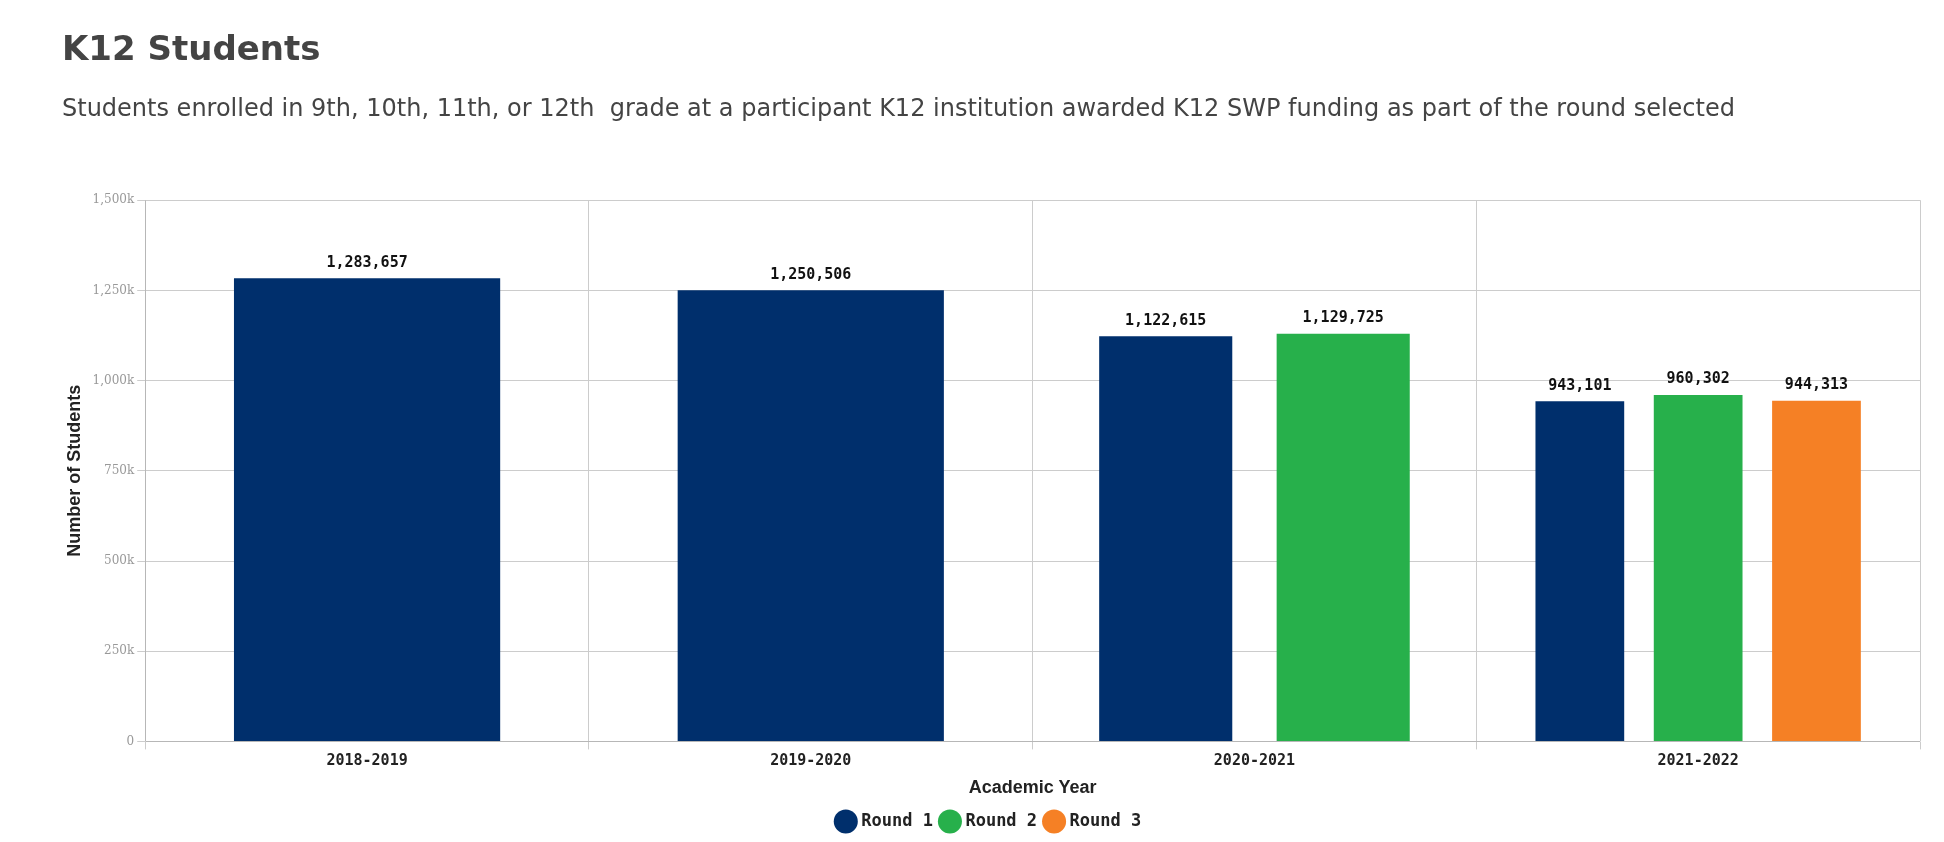  Describe the element at coordinates (367, 261) in the screenshot. I see `data-label: 1,283,657` at that location.